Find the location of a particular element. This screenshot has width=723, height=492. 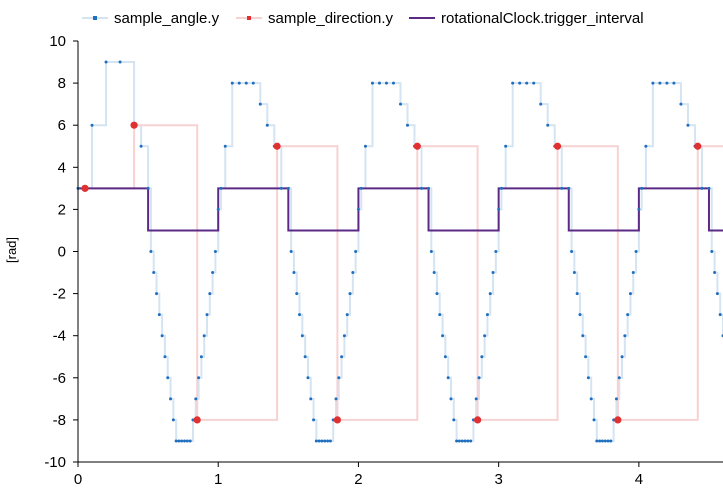

x-tick-label: 4 is located at coordinates (639, 479).